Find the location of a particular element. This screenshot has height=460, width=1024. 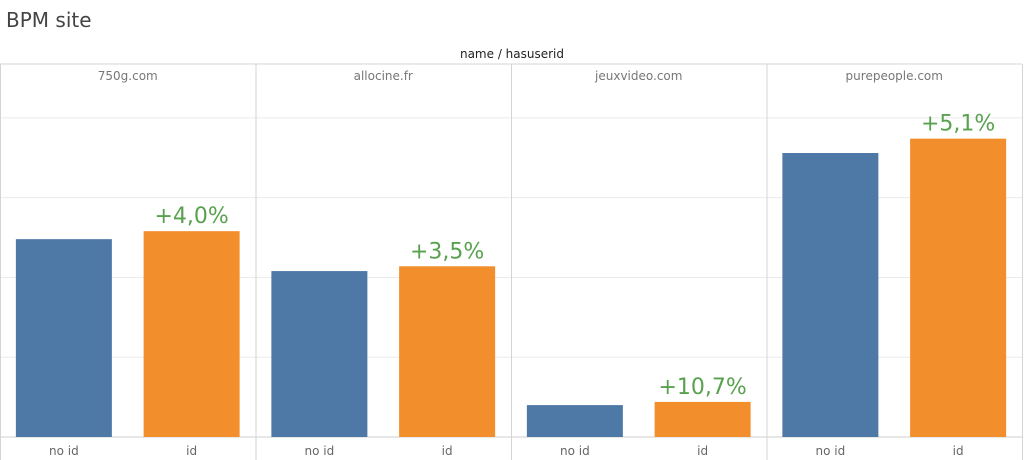

bar-jeuxvideo-com-id is located at coordinates (702, 419).